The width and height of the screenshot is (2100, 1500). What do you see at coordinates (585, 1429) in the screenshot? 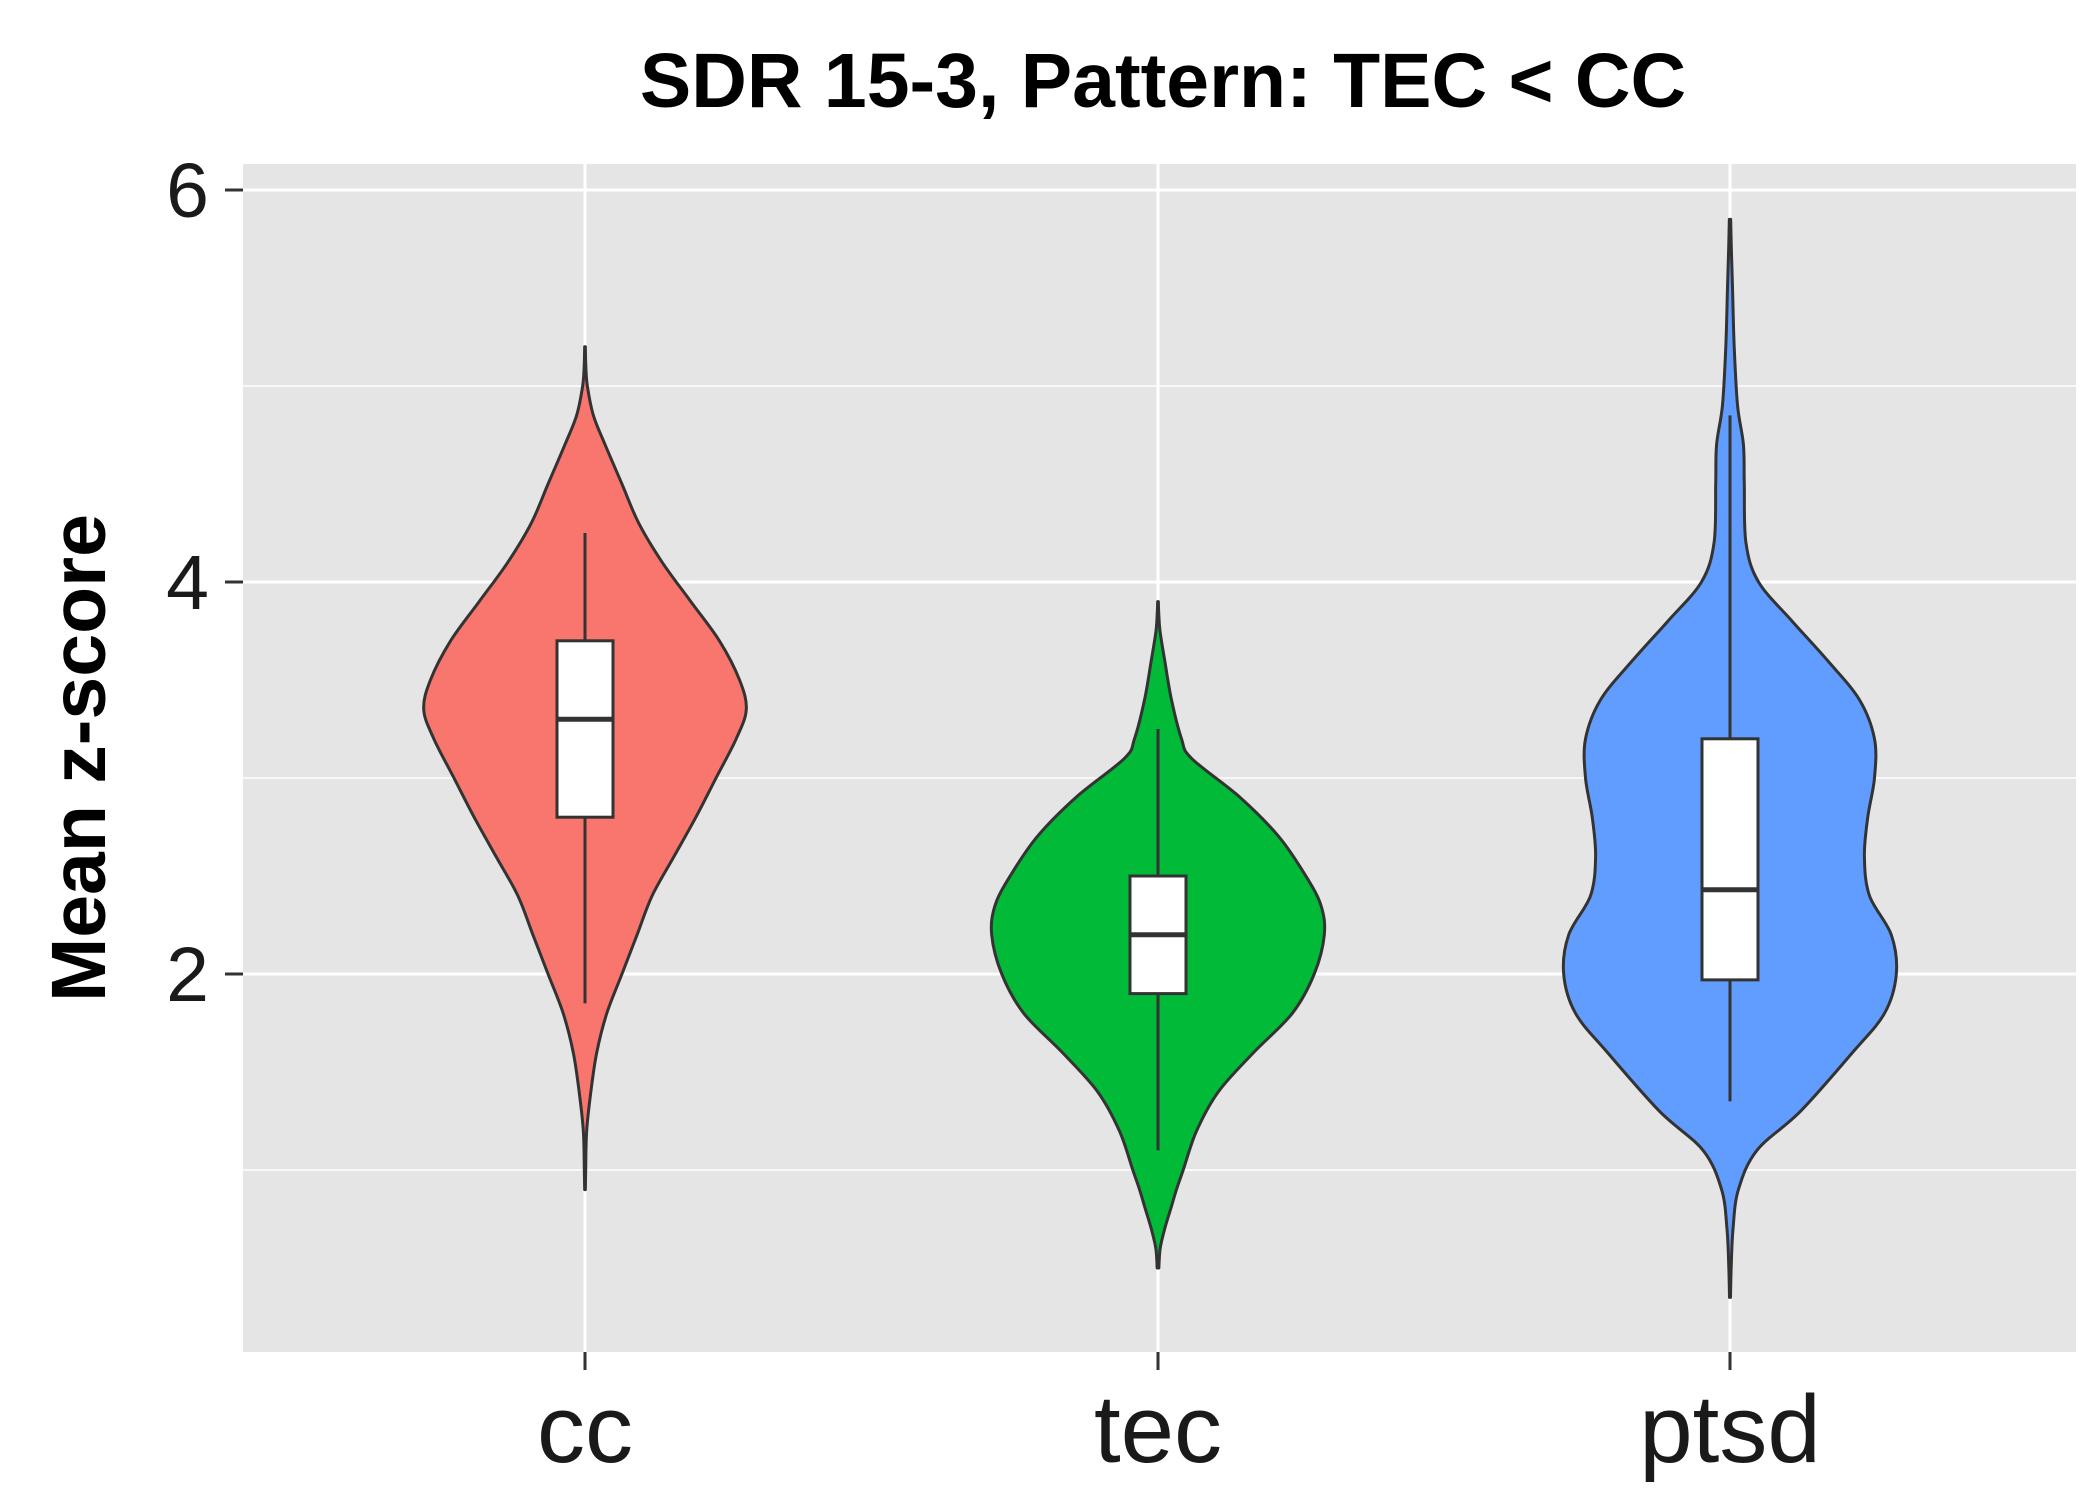
I see `x-tick-label-cc: cc` at bounding box center [585, 1429].